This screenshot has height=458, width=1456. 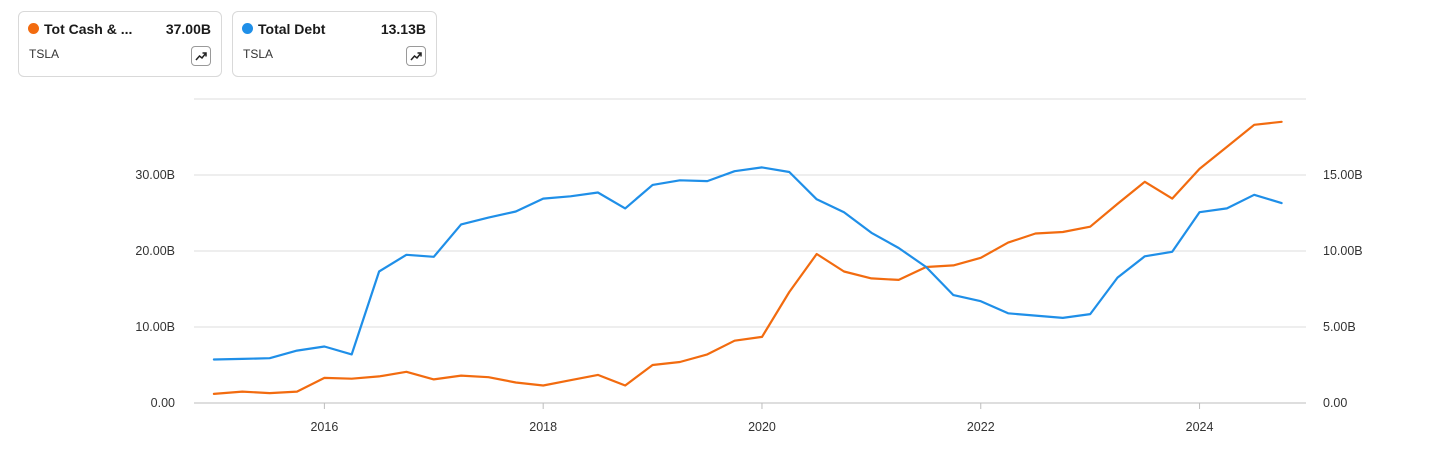 What do you see at coordinates (258, 54) in the screenshot?
I see `legend-ticker-debt: TSLA` at bounding box center [258, 54].